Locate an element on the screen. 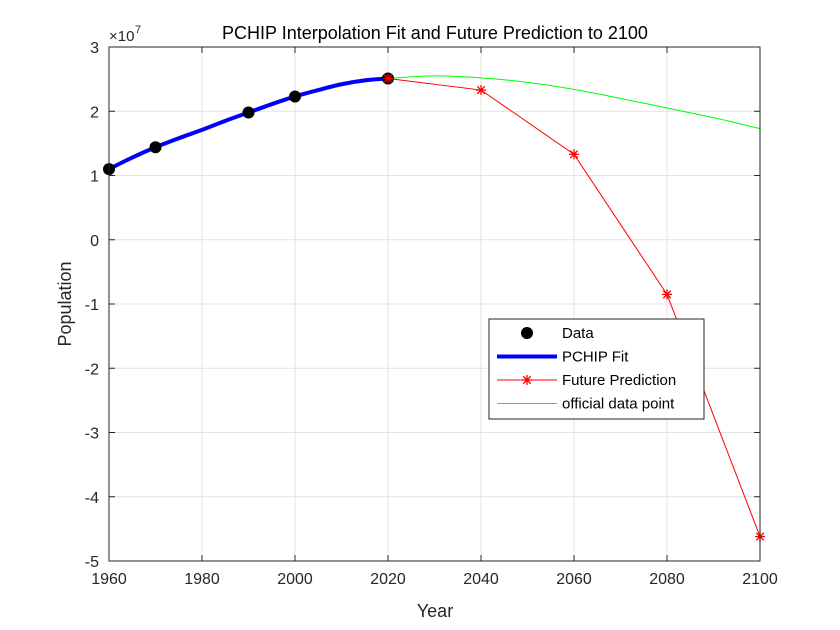  y-tick-label: 3 is located at coordinates (94, 48).